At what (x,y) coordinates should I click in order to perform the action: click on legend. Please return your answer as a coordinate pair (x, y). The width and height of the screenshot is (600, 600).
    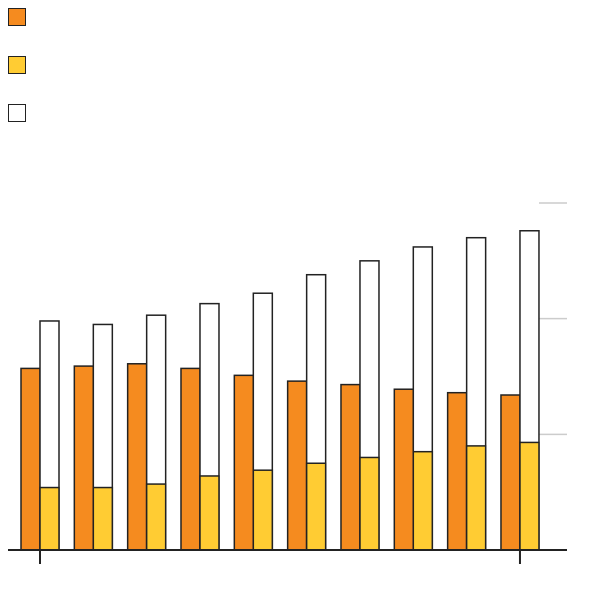
    Looking at the image, I should click on (17, 77).